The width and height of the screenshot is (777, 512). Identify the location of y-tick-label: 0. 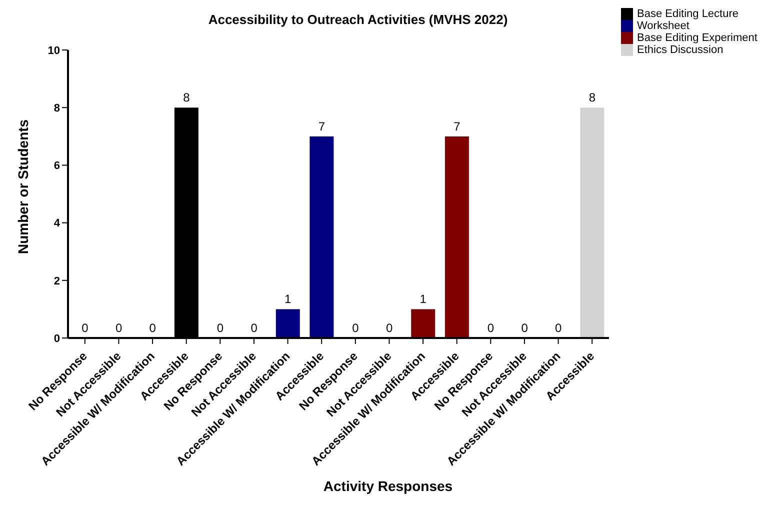
(57, 338).